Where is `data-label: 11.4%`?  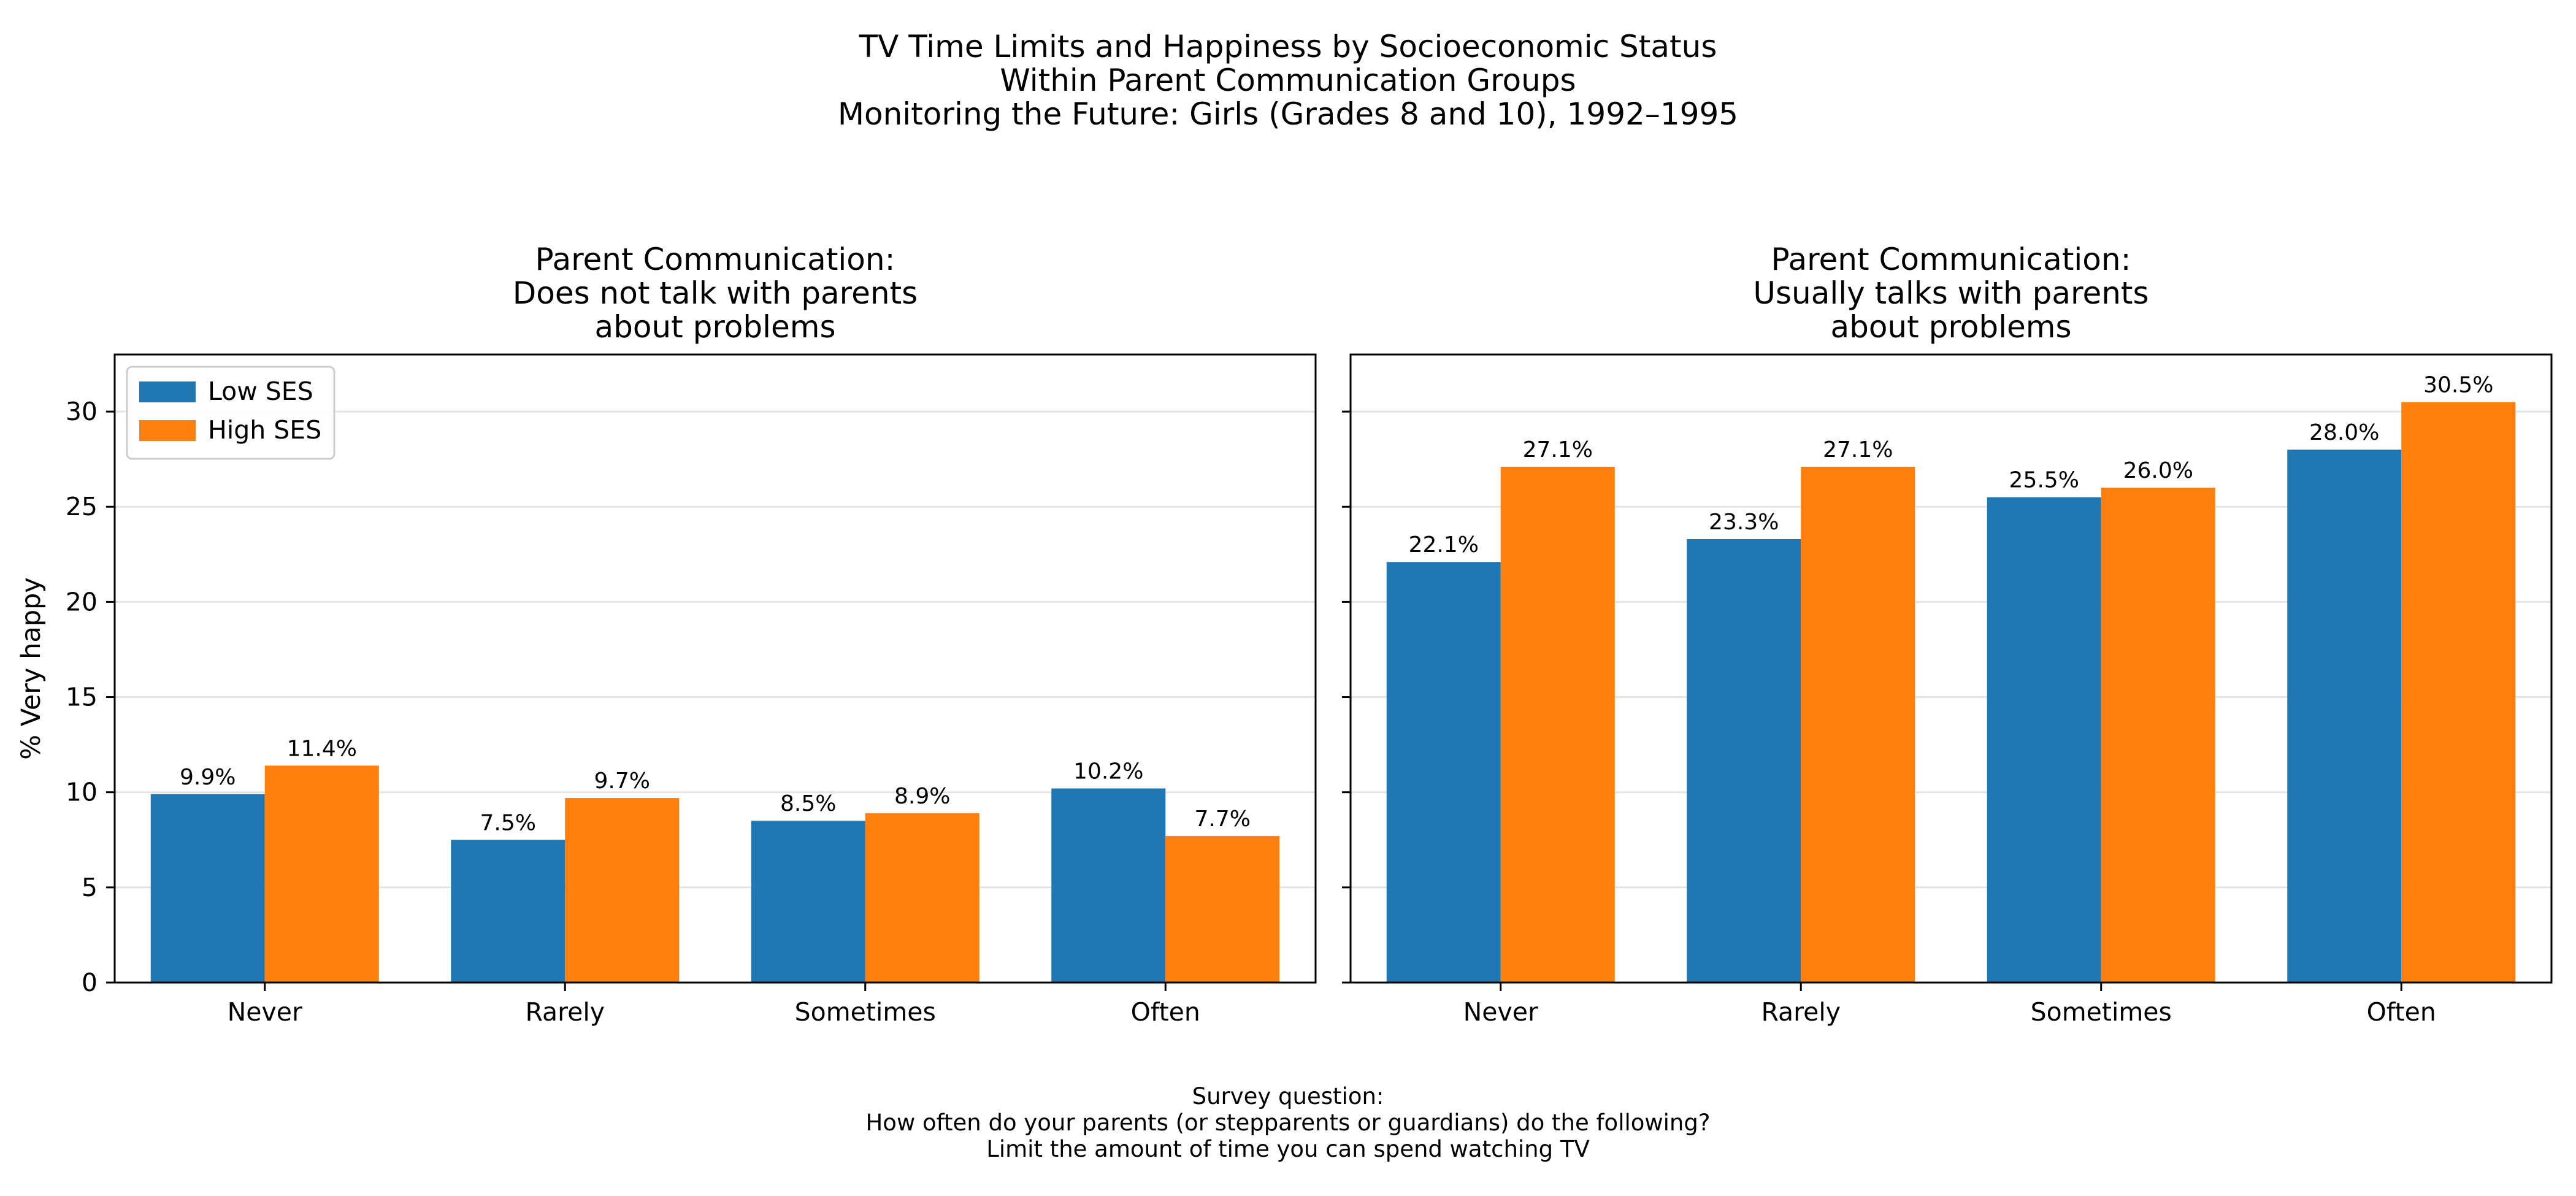
data-label: 11.4% is located at coordinates (322, 748).